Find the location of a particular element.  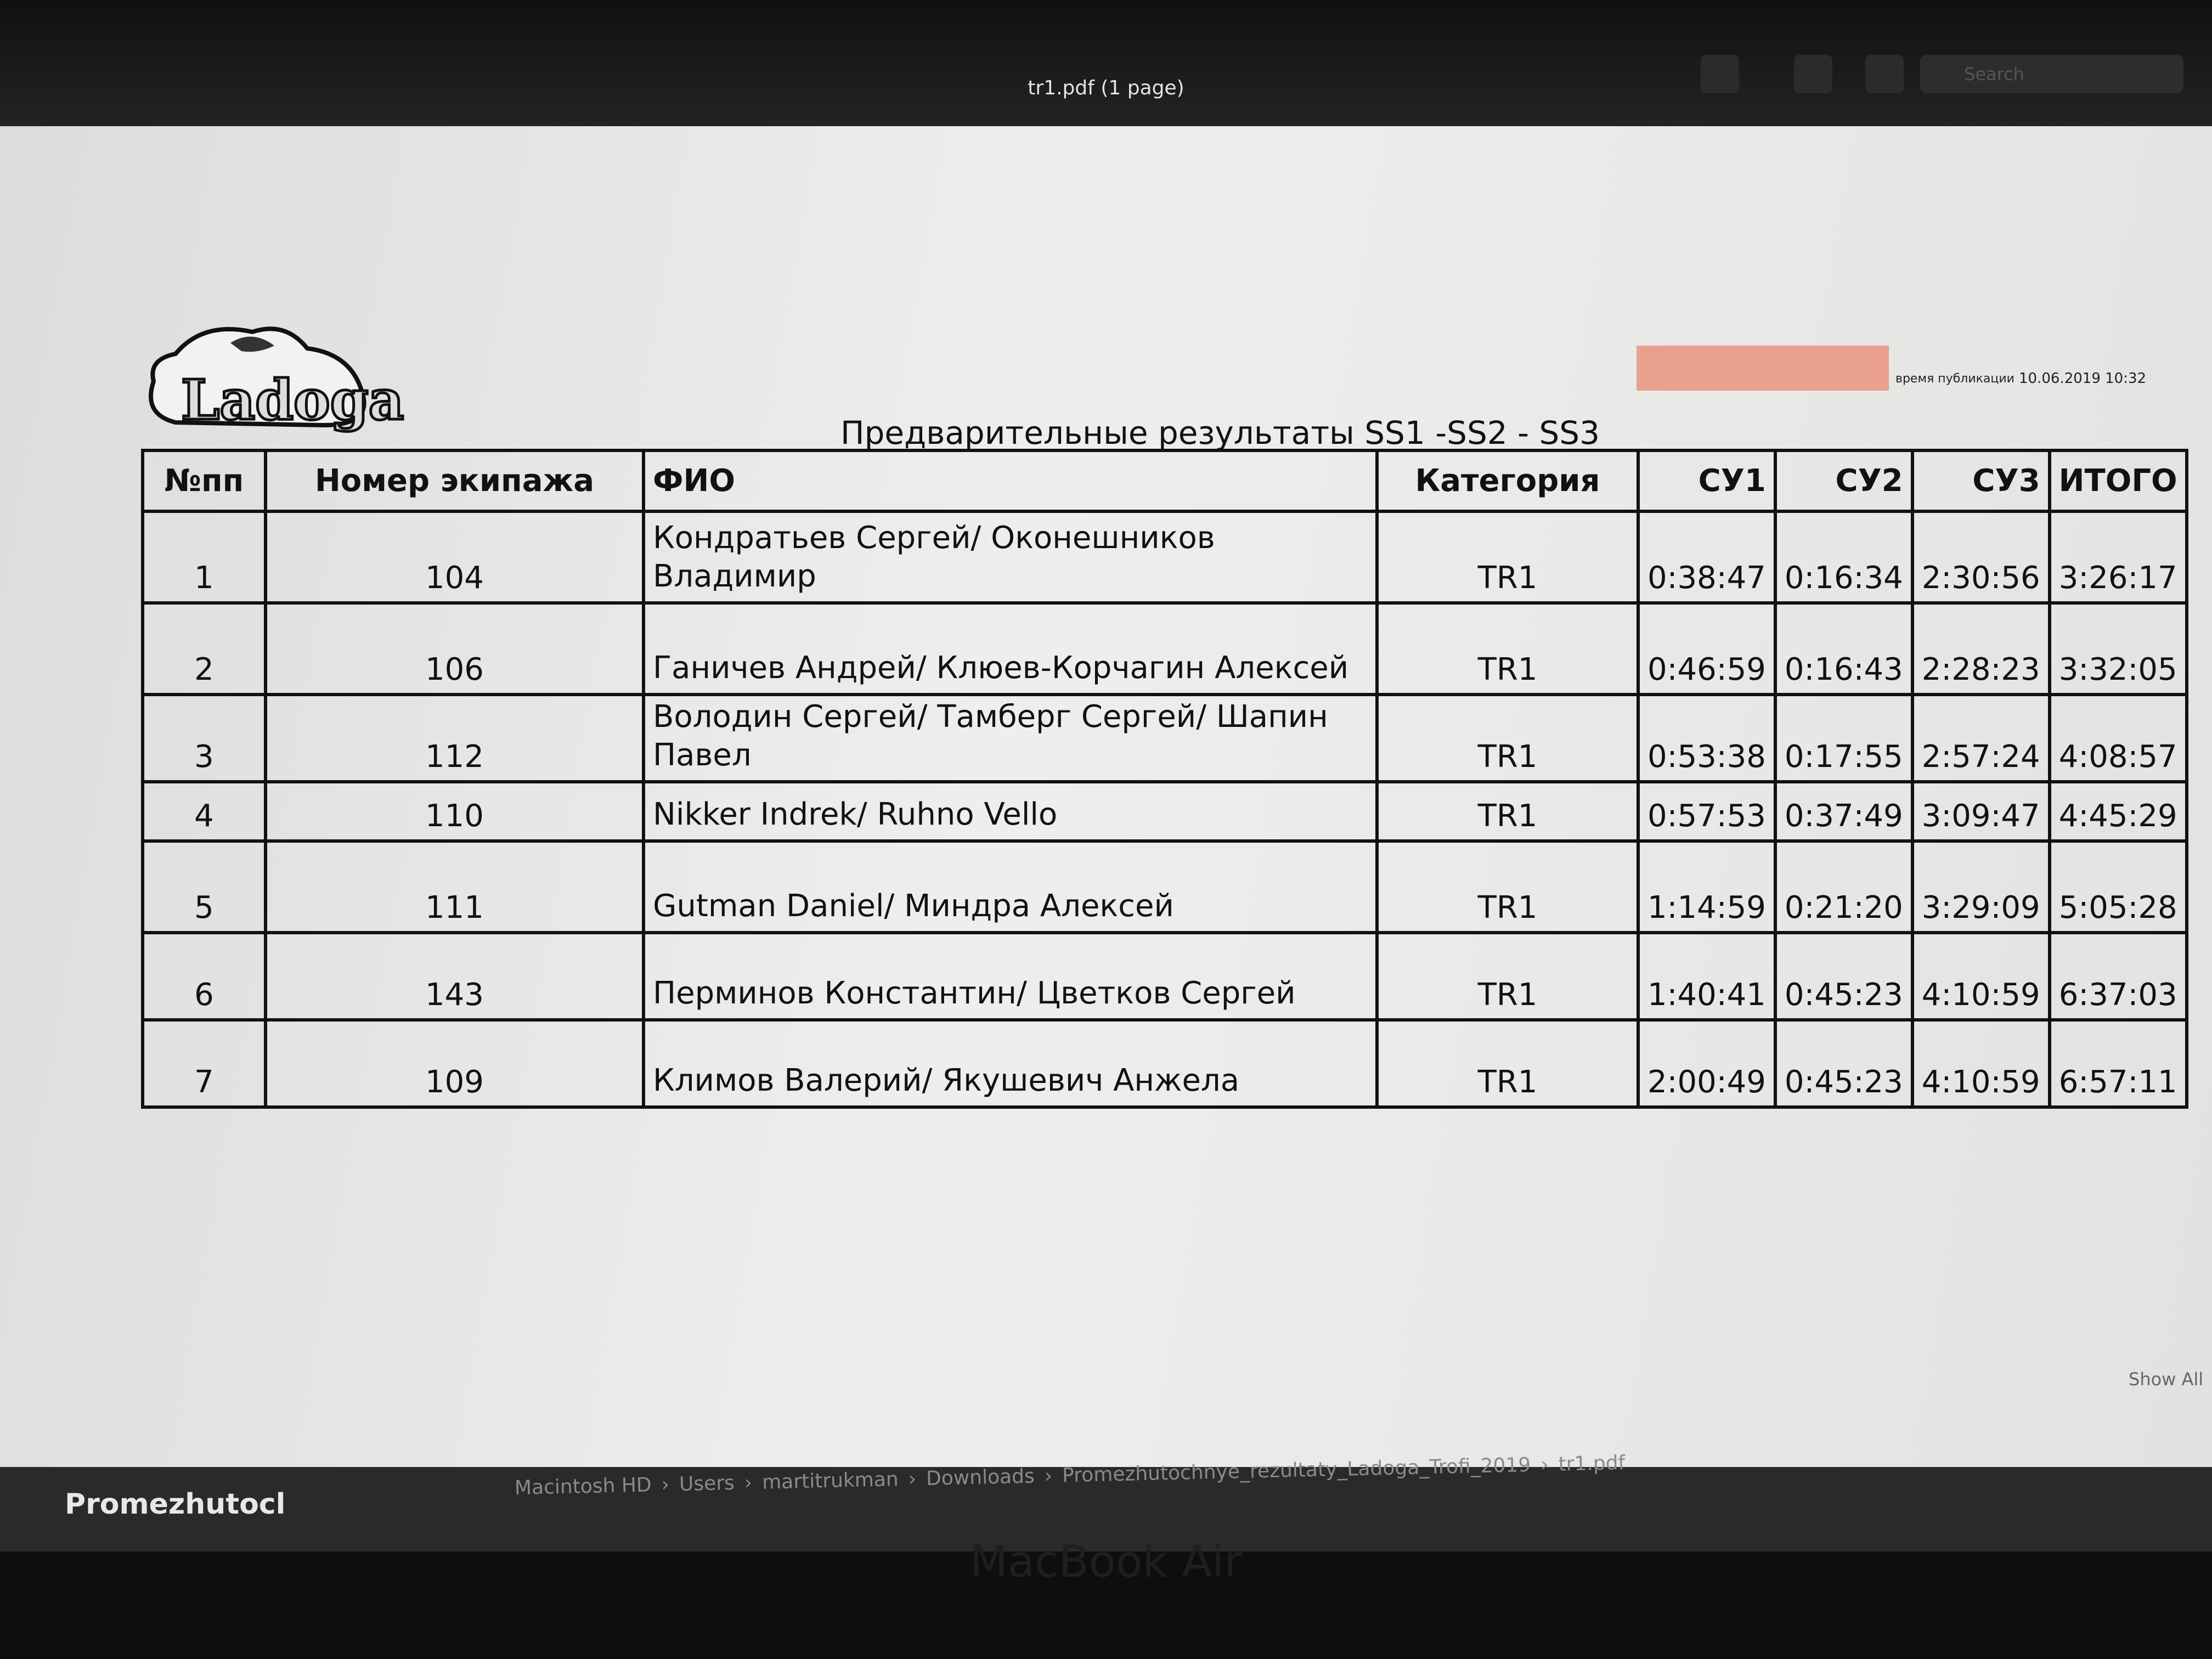

header-cell: СУ2 is located at coordinates (1843, 481).